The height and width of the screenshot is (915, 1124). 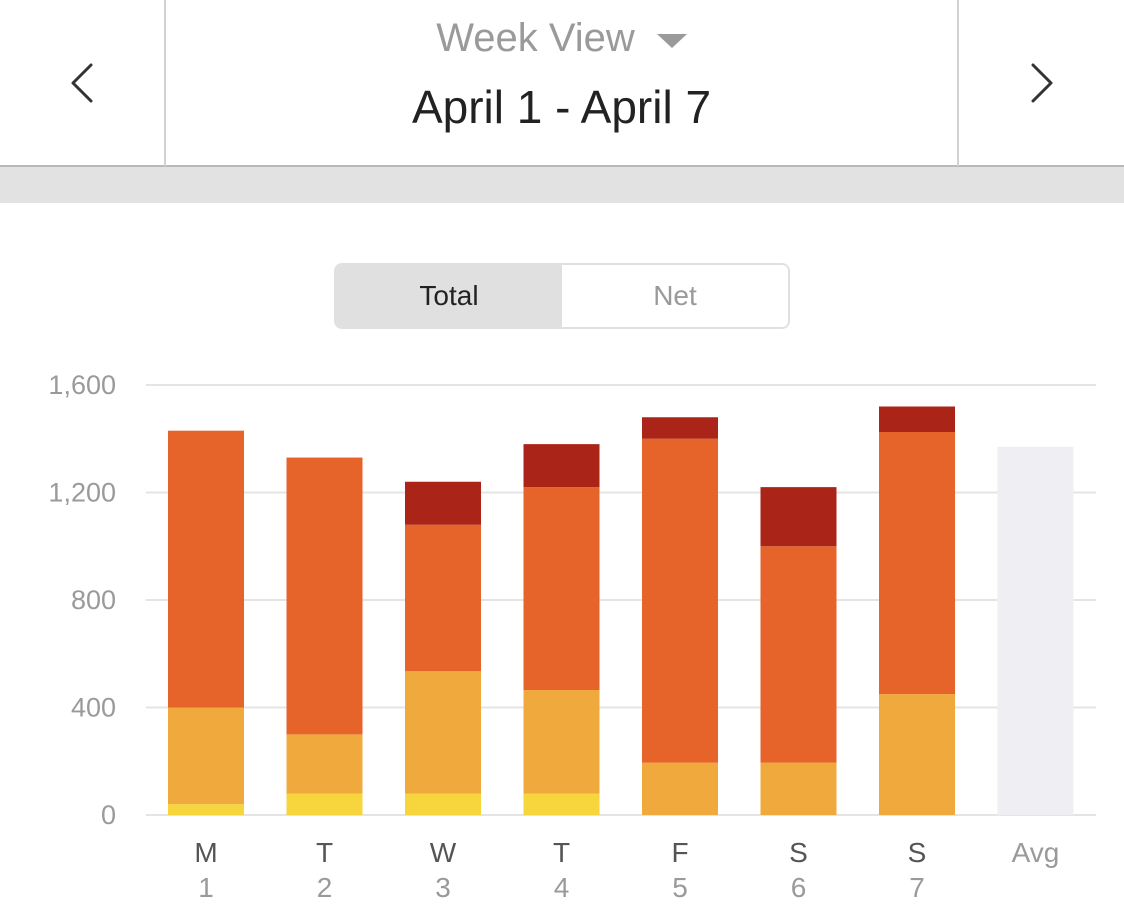 I want to click on previous-week-button, so click(x=83, y=83).